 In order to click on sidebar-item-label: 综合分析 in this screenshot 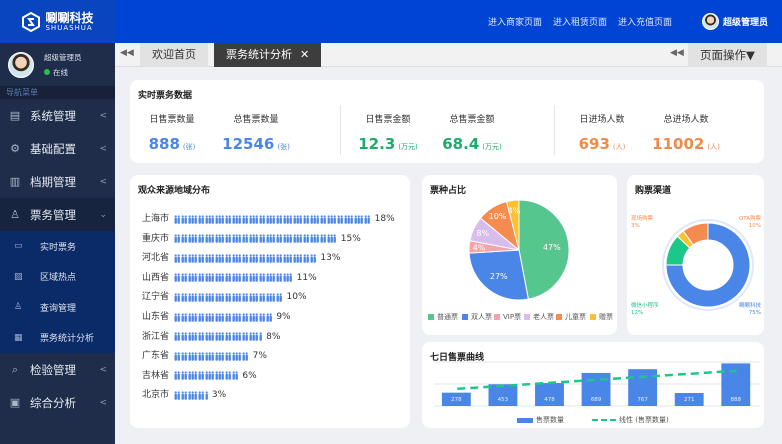, I will do `click(53, 402)`.